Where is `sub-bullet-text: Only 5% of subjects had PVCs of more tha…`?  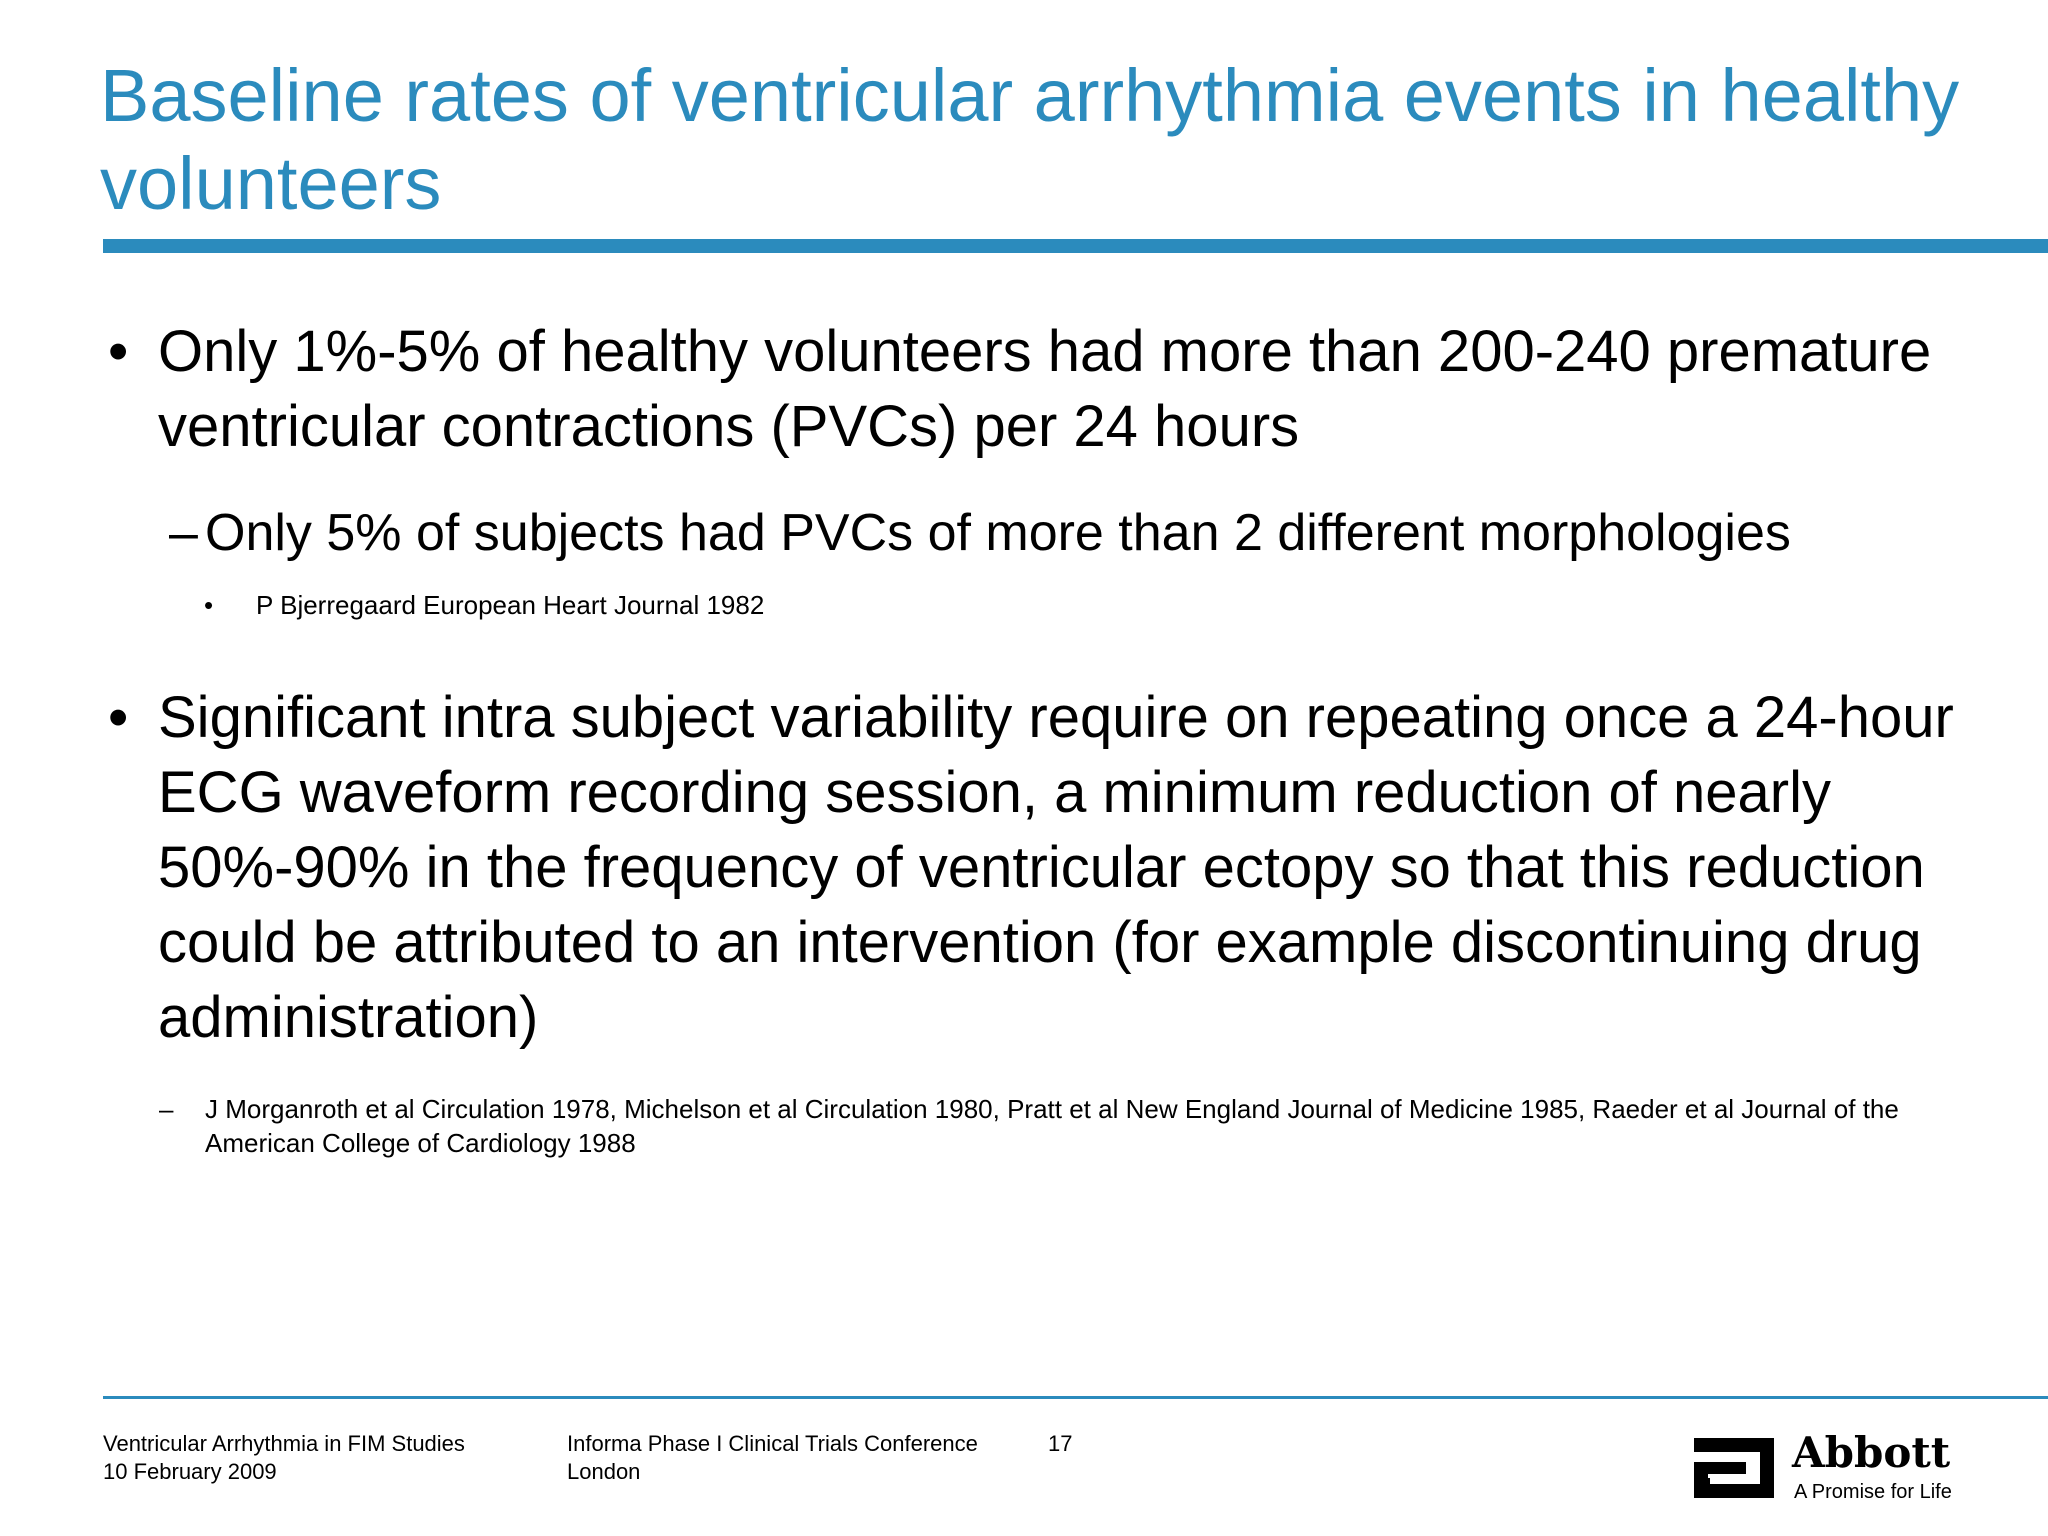
sub-bullet-text: Only 5% of subjects had PVCs of more tha… is located at coordinates (998, 533).